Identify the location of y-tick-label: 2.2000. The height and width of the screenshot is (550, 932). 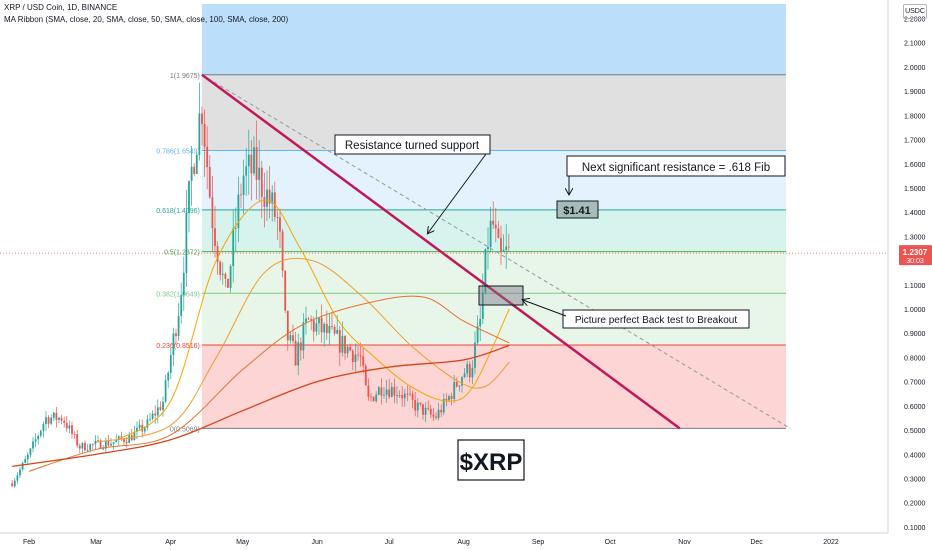
(915, 19).